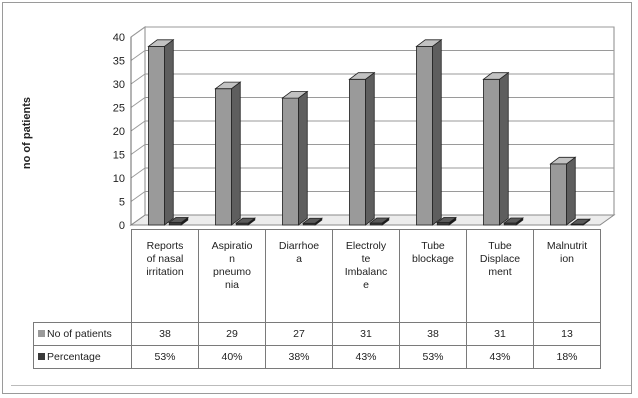  What do you see at coordinates (567, 334) in the screenshot?
I see `patients-value: 13` at bounding box center [567, 334].